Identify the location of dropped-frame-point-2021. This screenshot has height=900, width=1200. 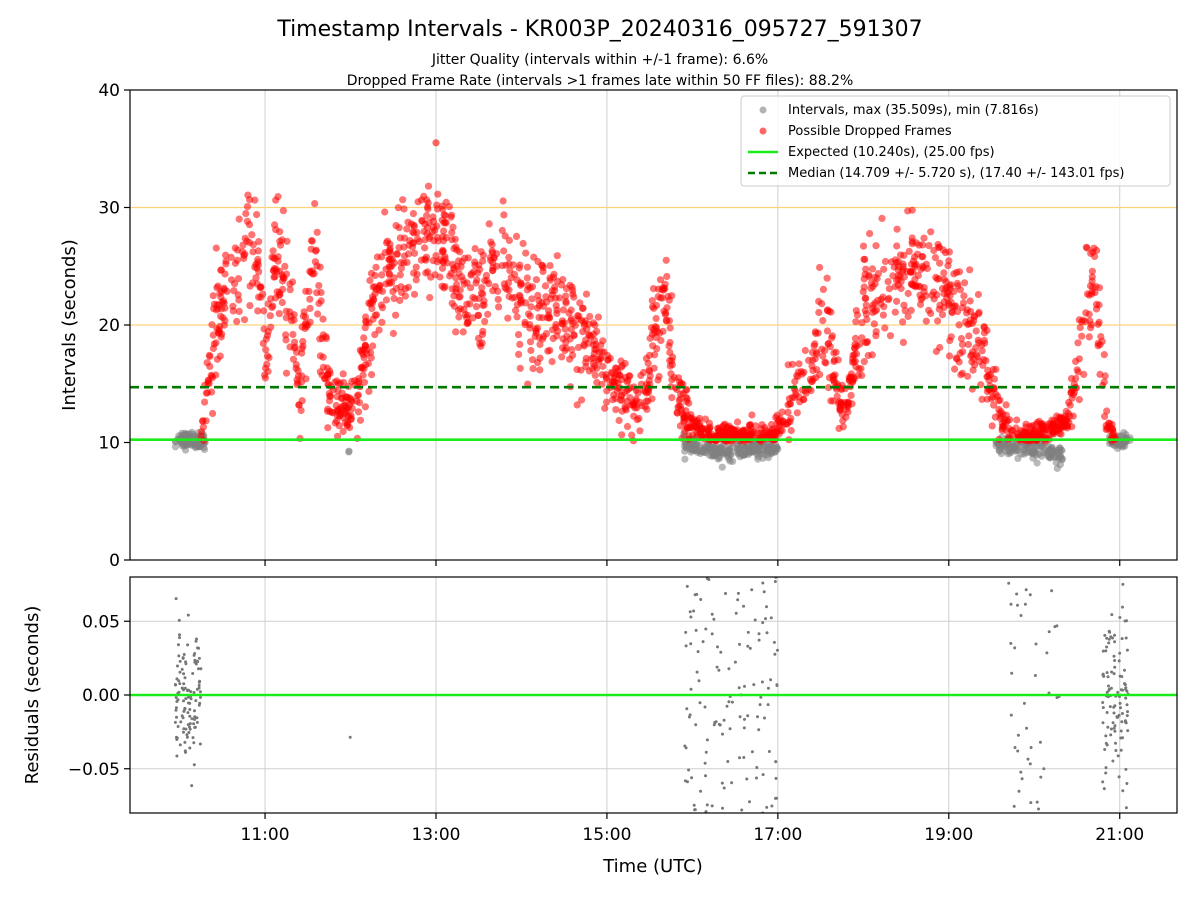
(903, 264).